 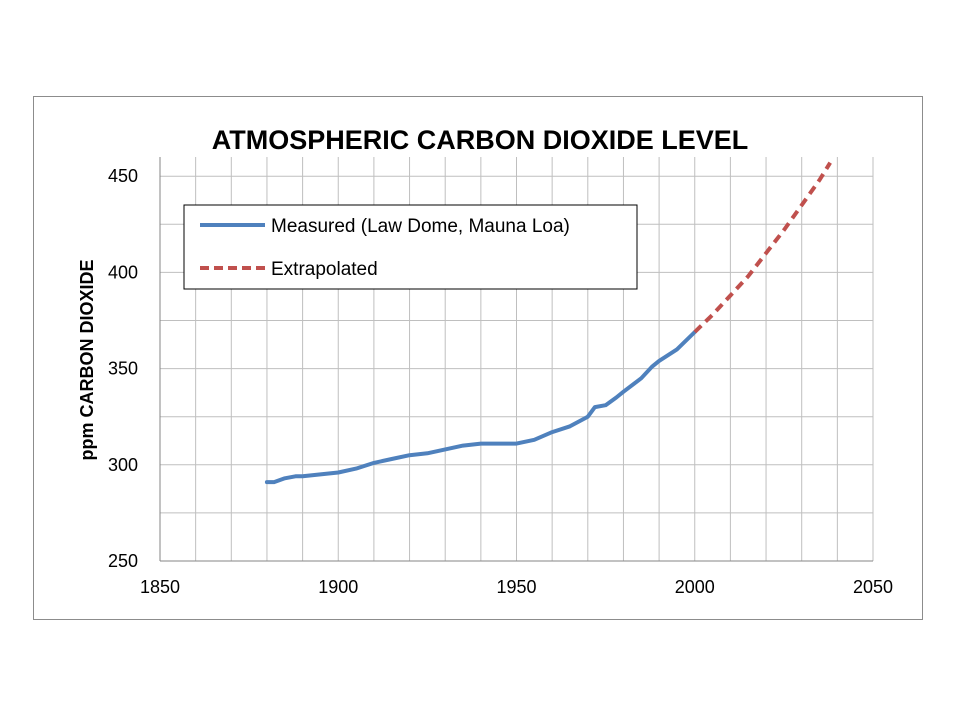 What do you see at coordinates (123, 369) in the screenshot?
I see `y-tick-label: 350` at bounding box center [123, 369].